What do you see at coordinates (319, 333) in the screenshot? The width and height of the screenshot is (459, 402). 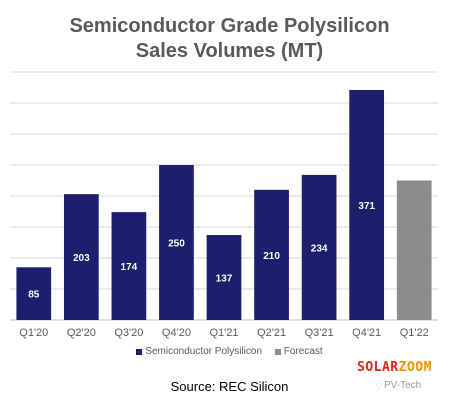 I see `x-tick-label-7: Q3'21` at bounding box center [319, 333].